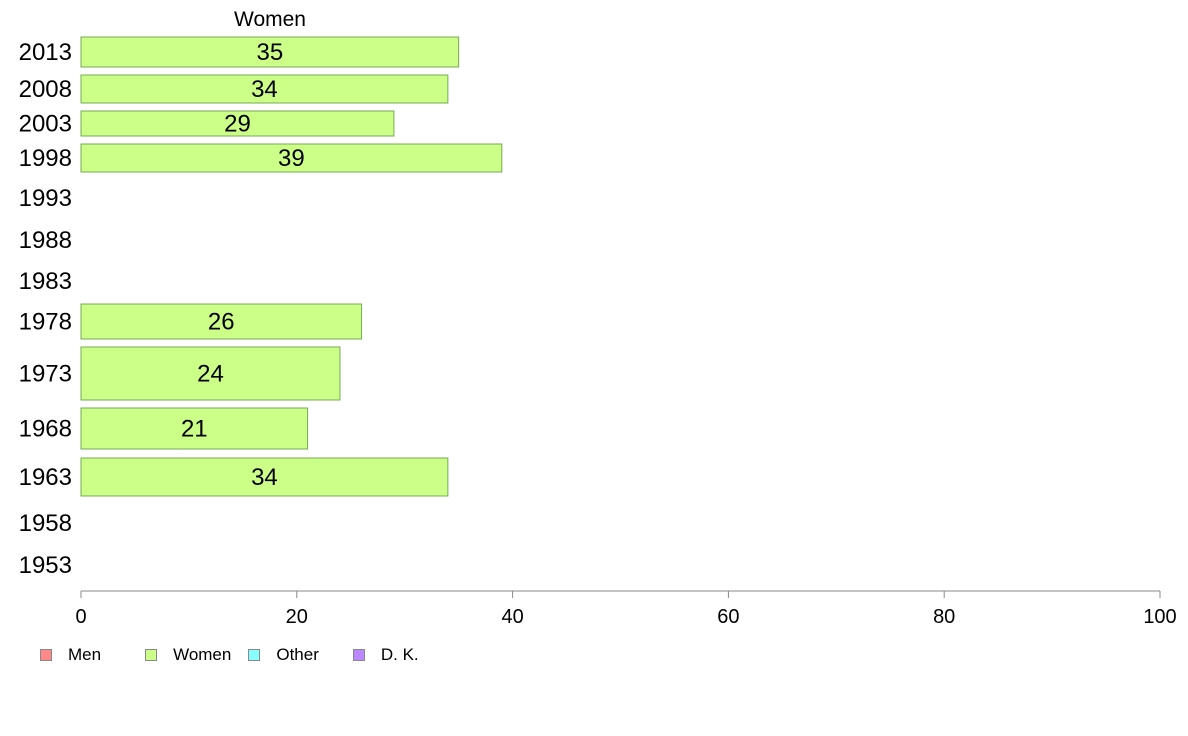  I want to click on legend-item-women: Women, so click(188, 655).